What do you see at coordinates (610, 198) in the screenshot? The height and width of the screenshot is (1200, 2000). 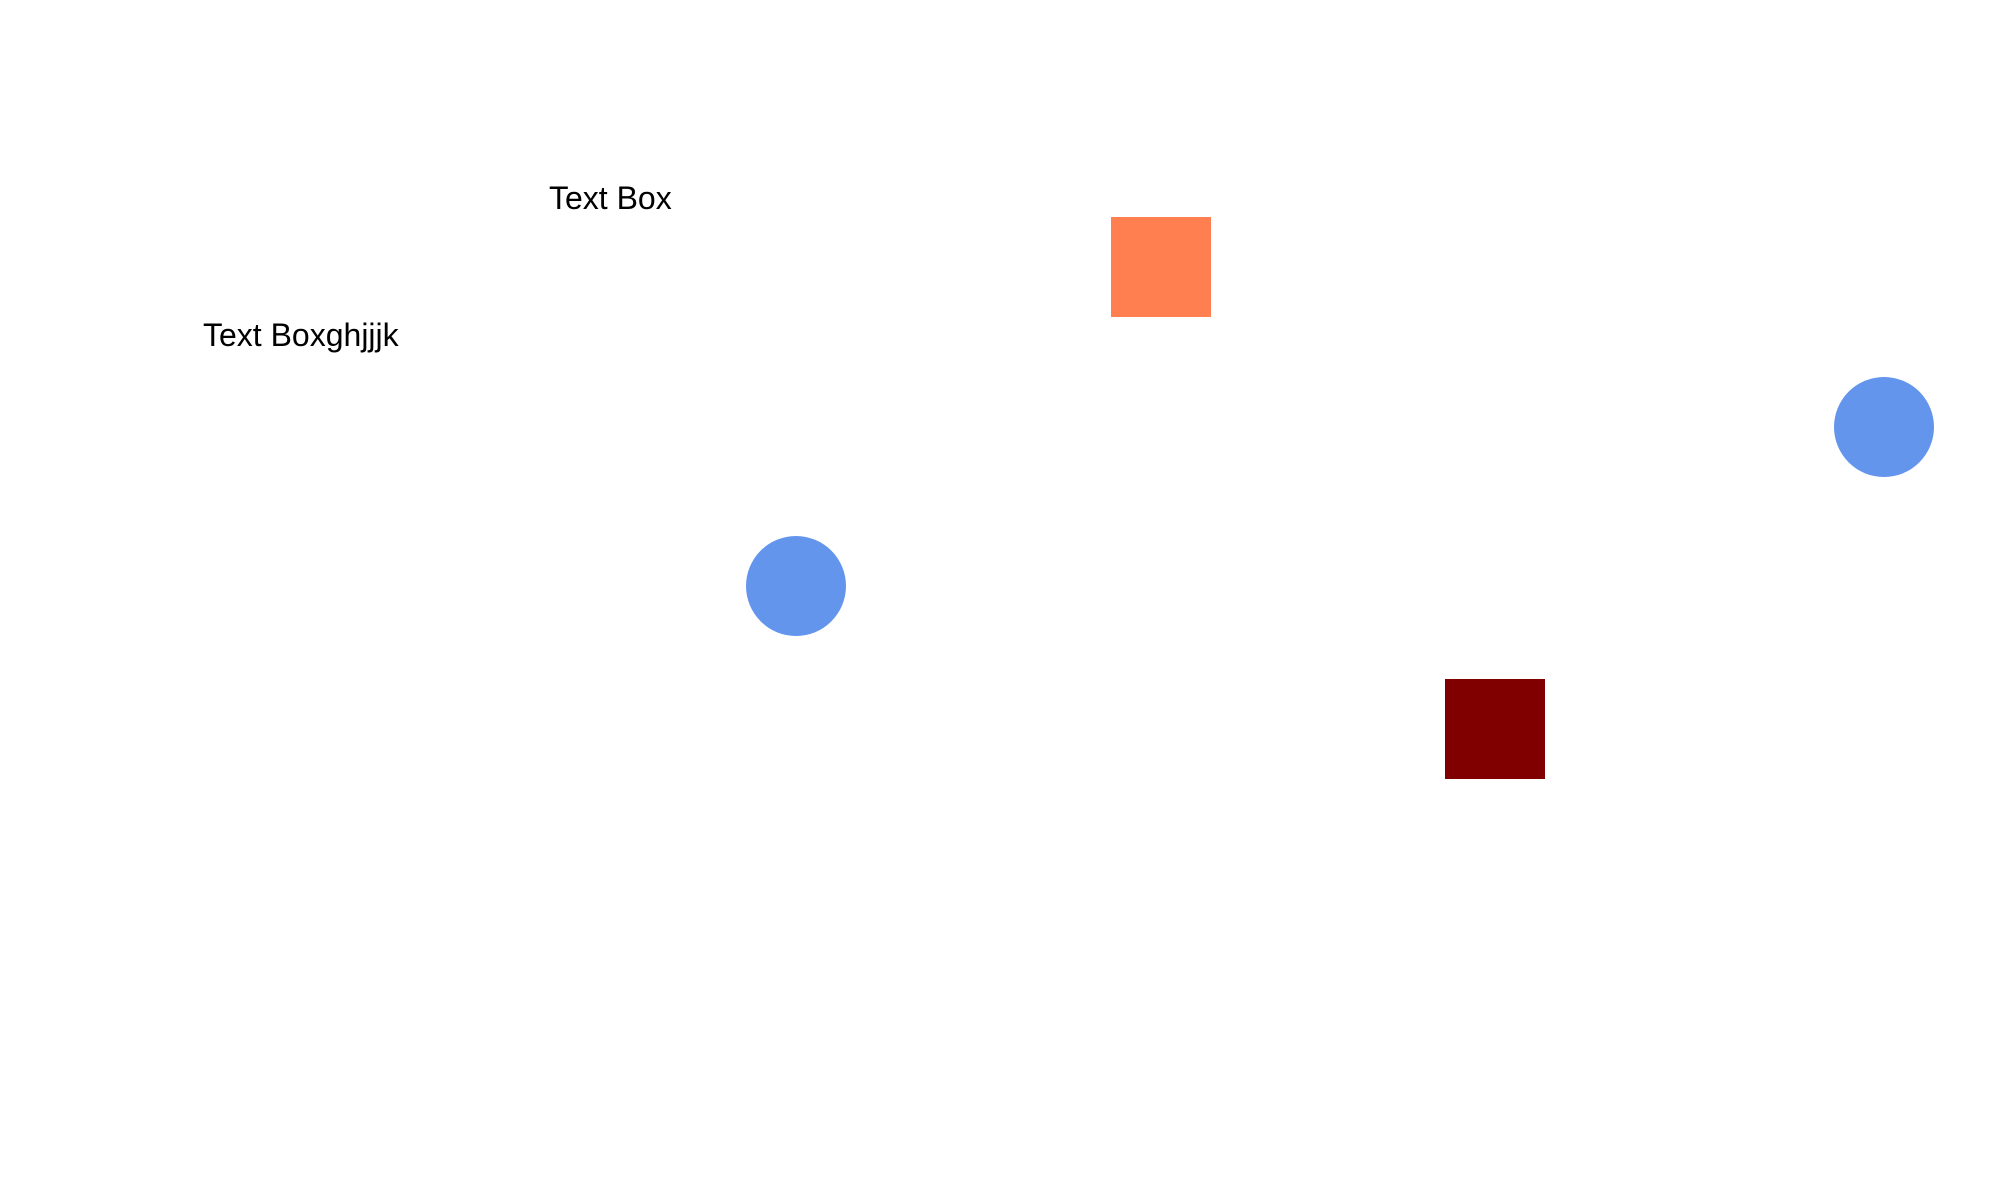 I see `text-box-upper: Text Box` at bounding box center [610, 198].